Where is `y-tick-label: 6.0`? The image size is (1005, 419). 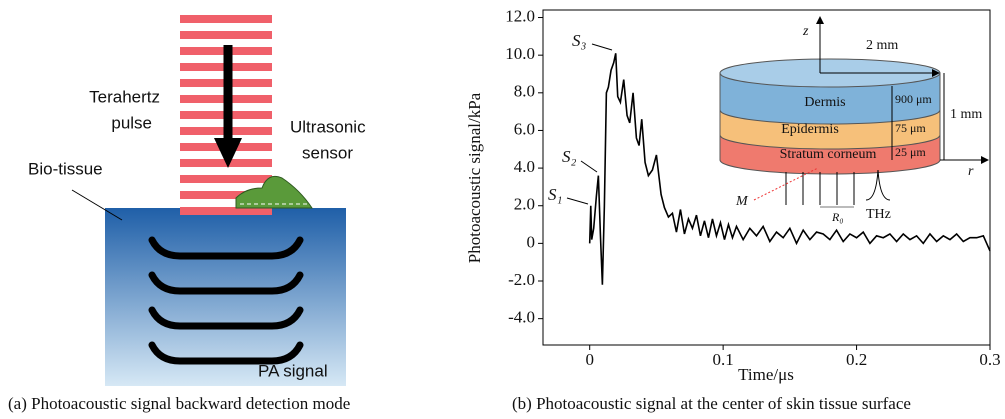 y-tick-label: 6.0 is located at coordinates (524, 128).